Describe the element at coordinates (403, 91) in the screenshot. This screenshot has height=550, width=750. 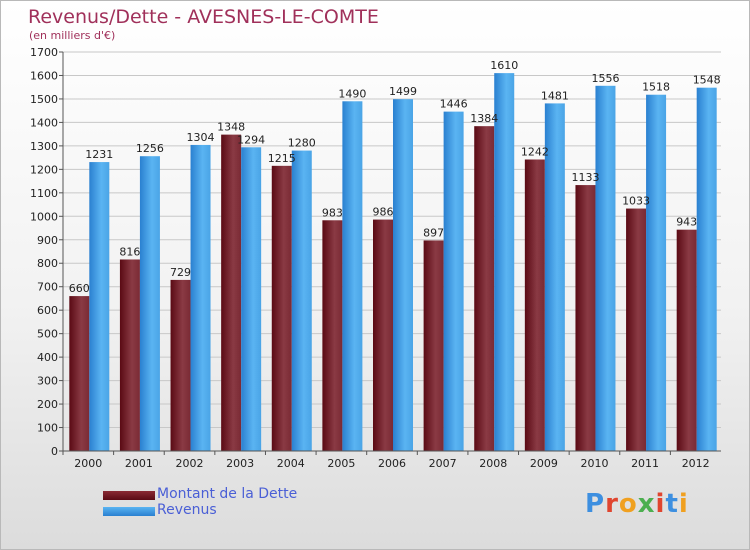
I see `data-label-revenus: 1499` at that location.